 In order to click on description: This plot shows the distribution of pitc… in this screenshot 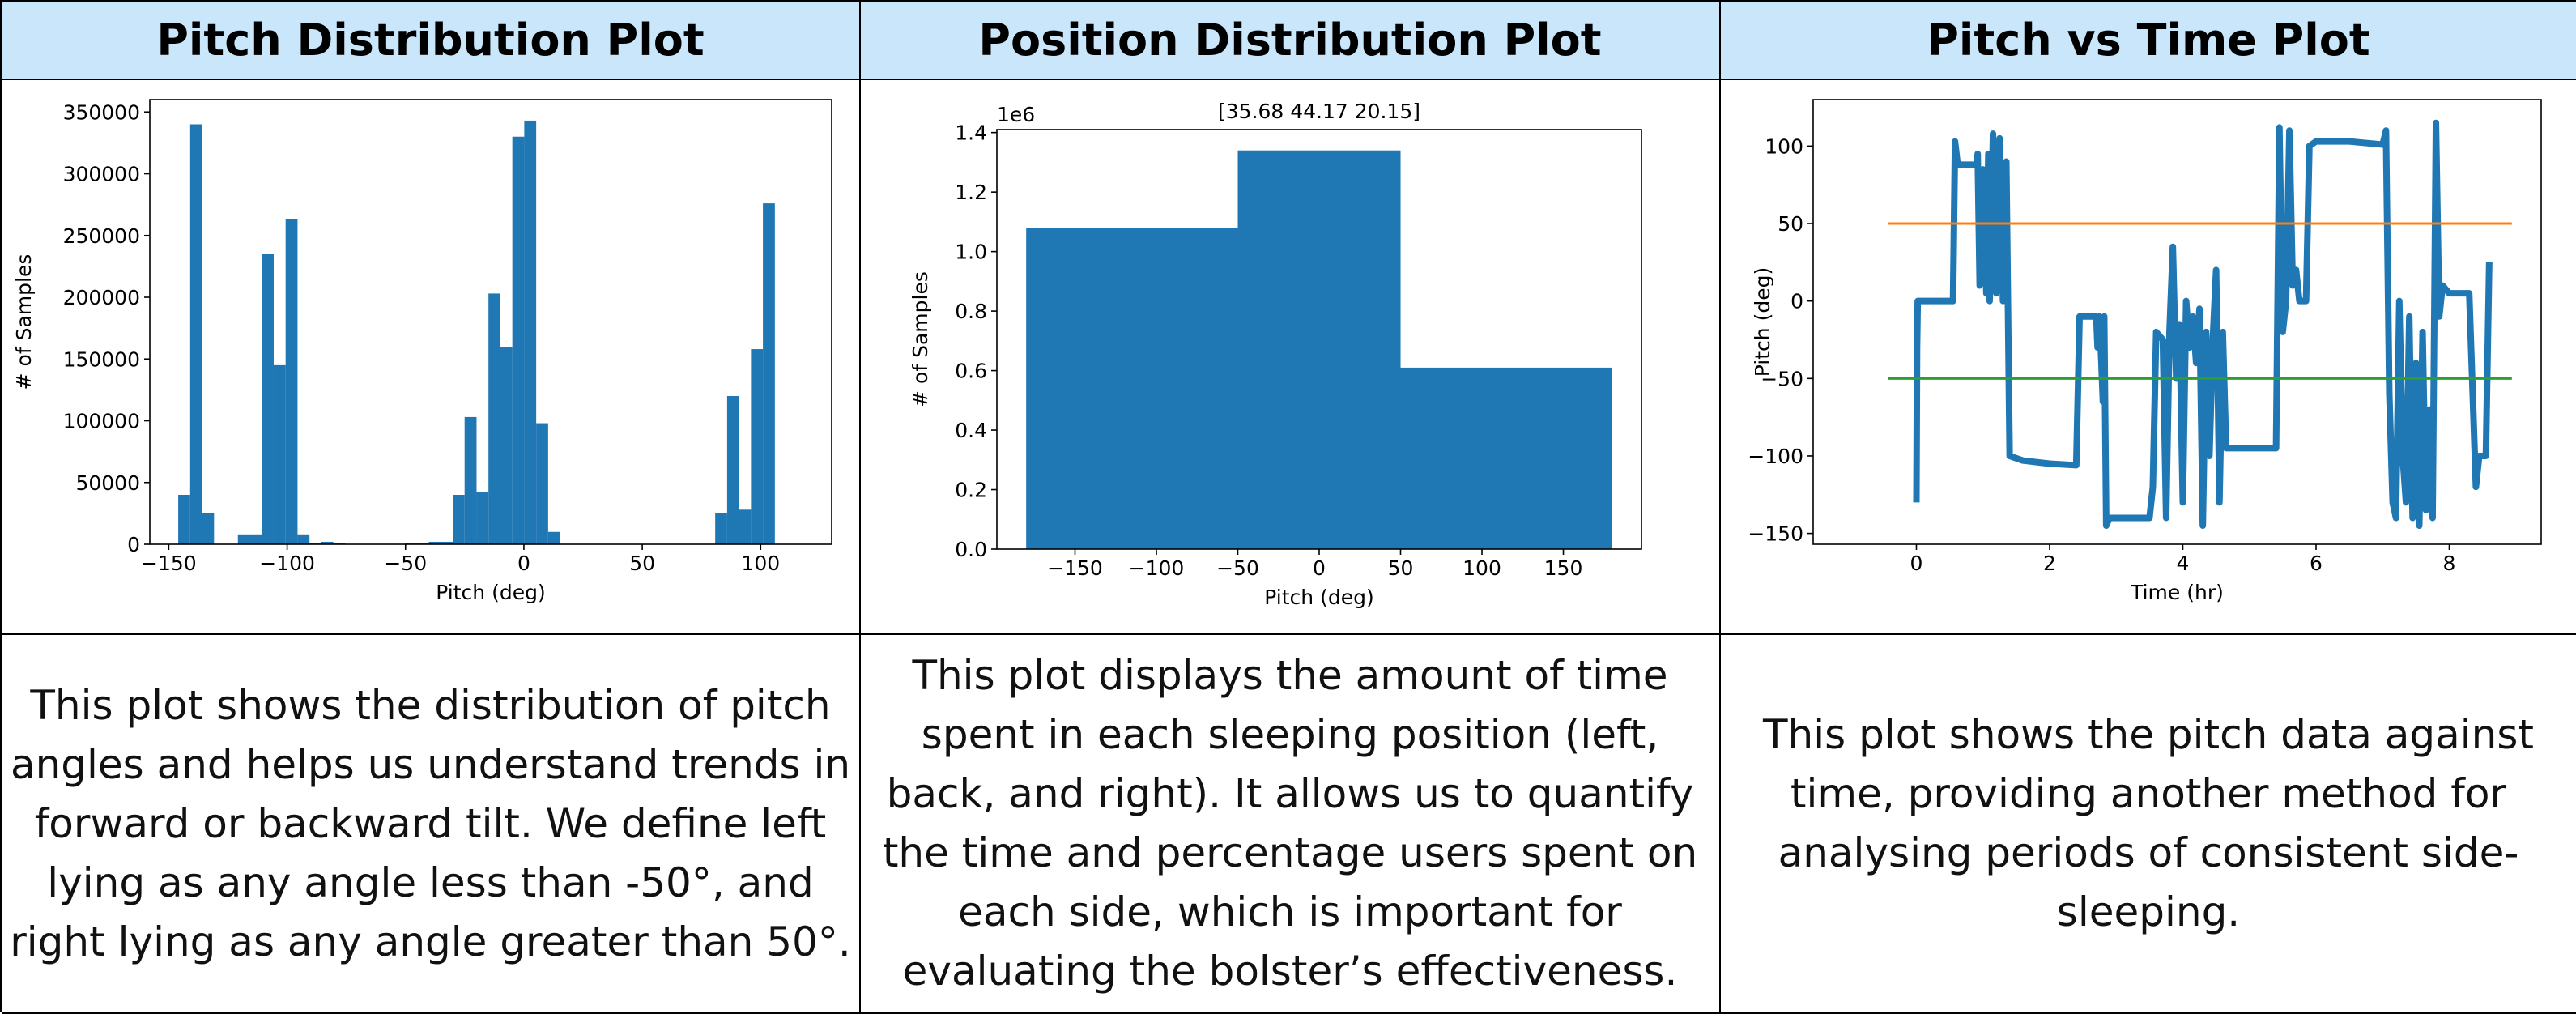, I will do `click(431, 825)`.